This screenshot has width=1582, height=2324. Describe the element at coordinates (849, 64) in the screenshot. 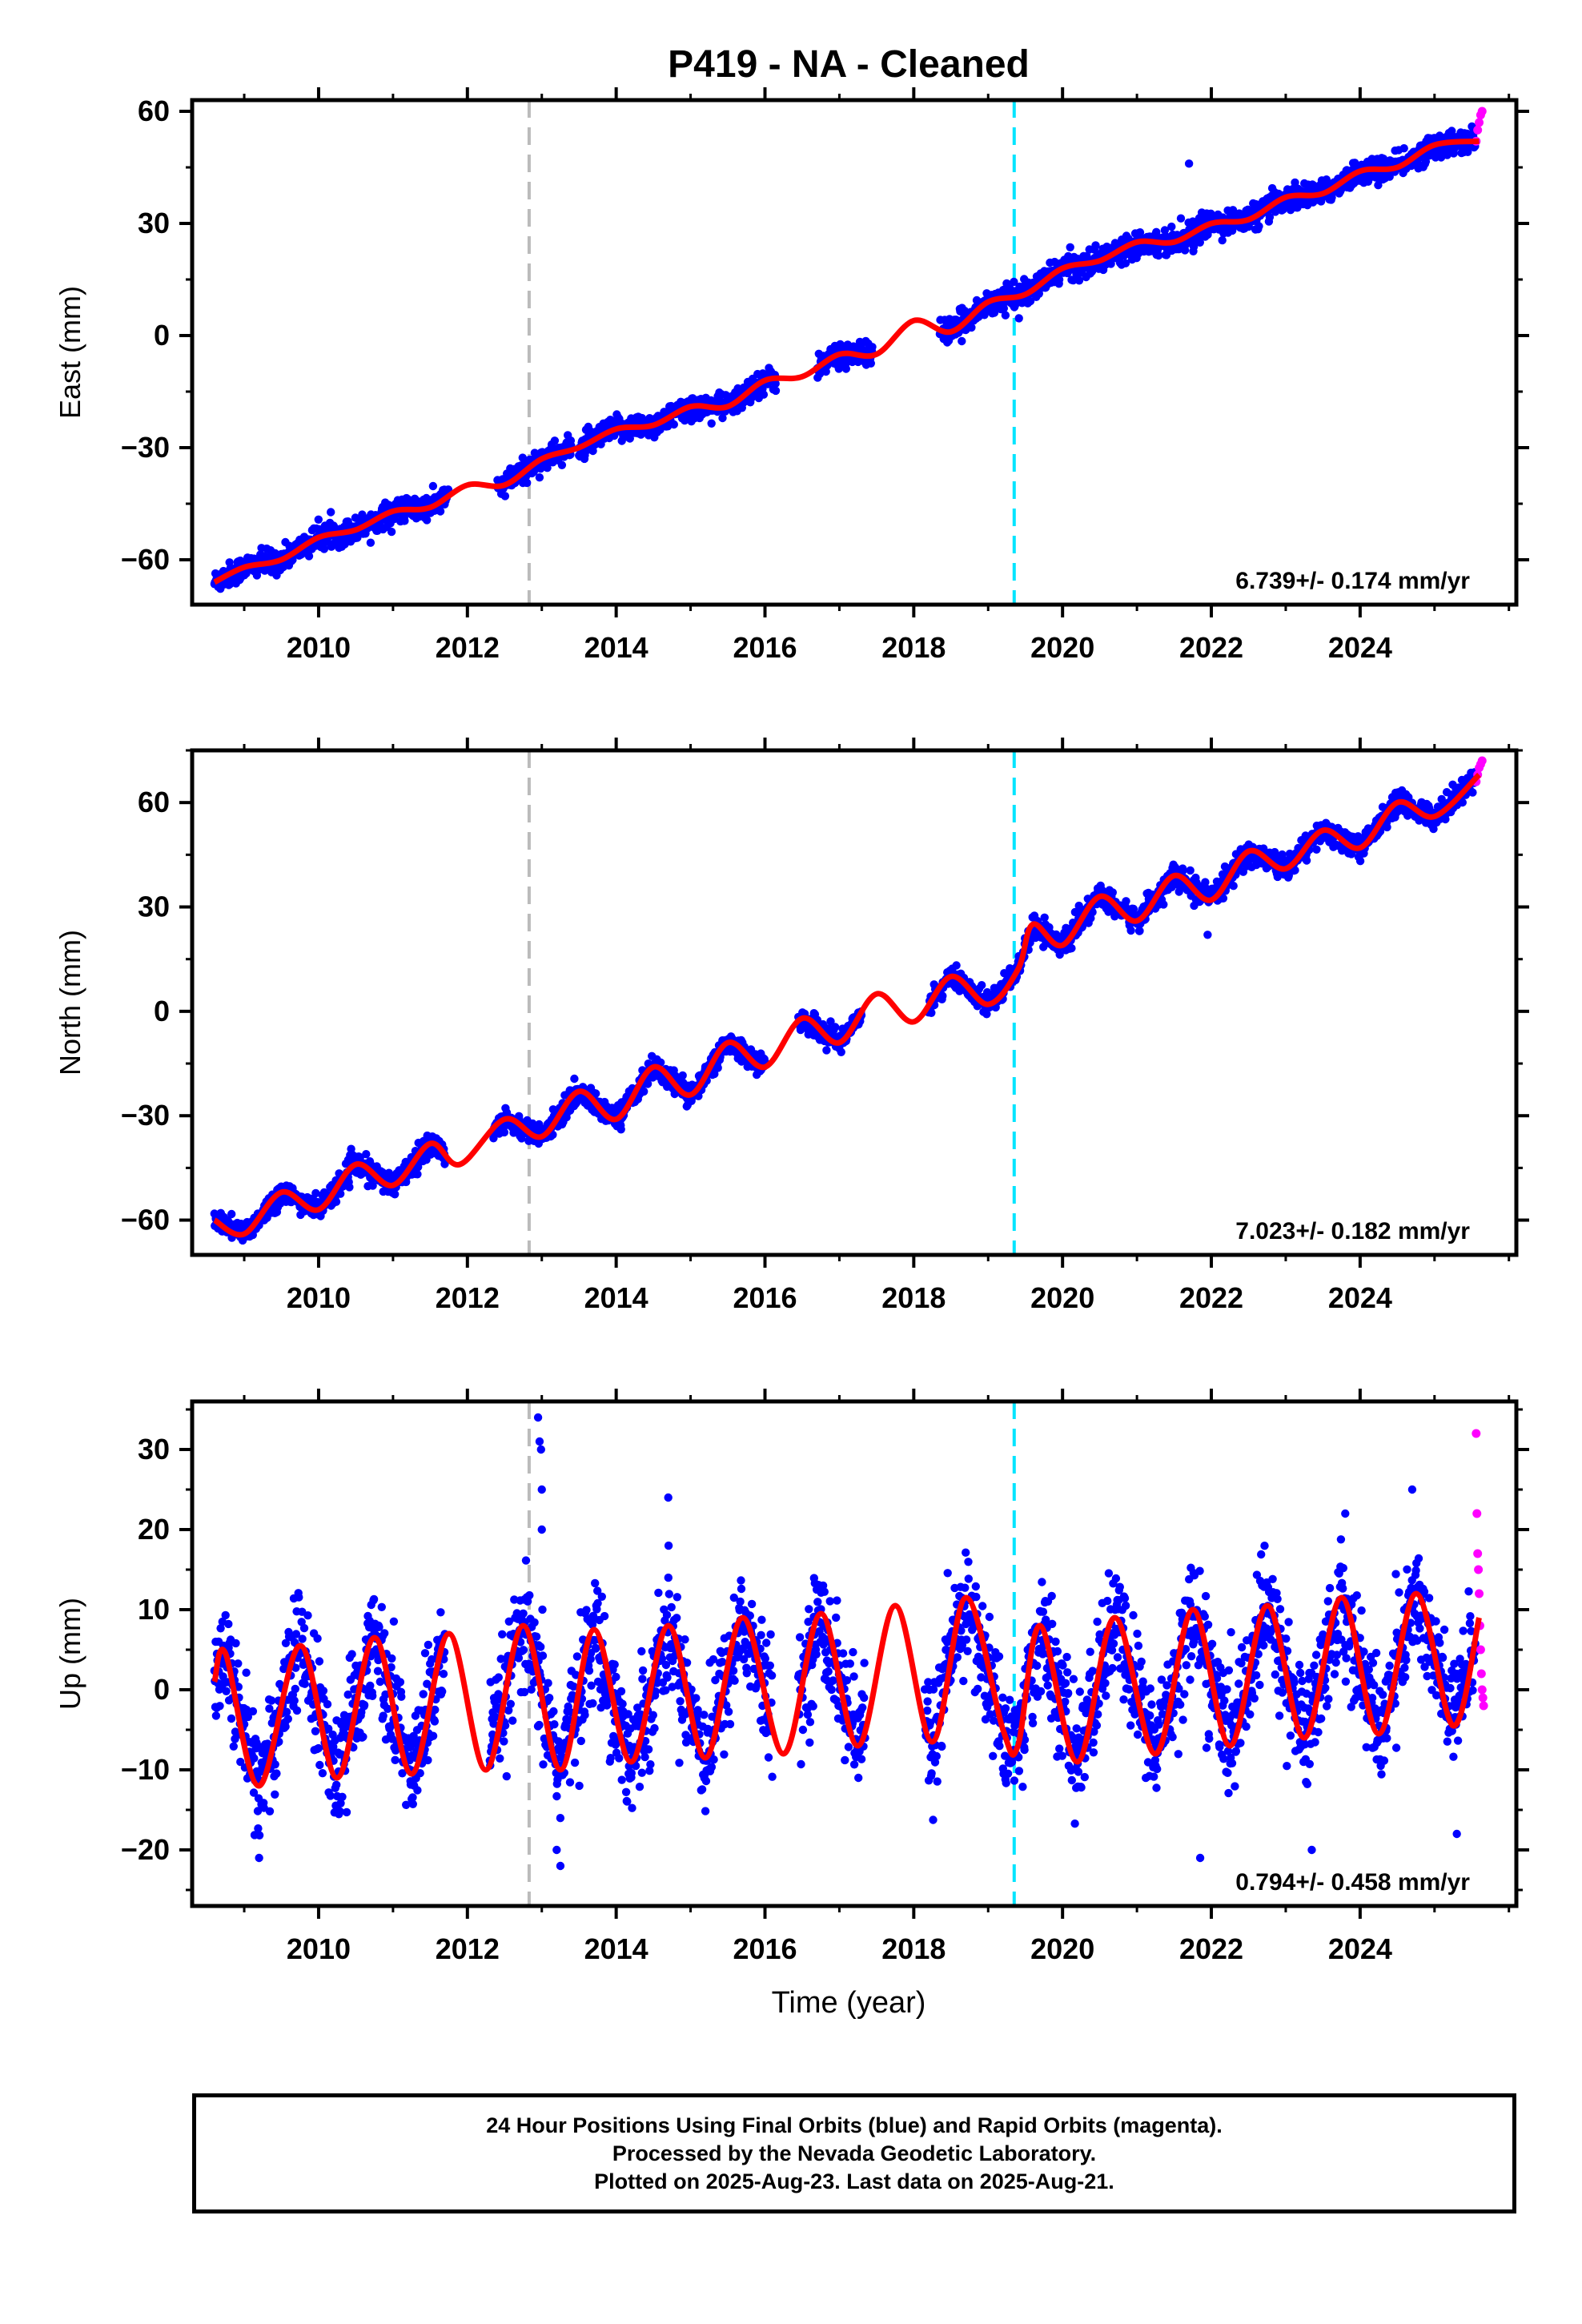

I see `figure-title: P419 - NA - Cleaned` at that location.